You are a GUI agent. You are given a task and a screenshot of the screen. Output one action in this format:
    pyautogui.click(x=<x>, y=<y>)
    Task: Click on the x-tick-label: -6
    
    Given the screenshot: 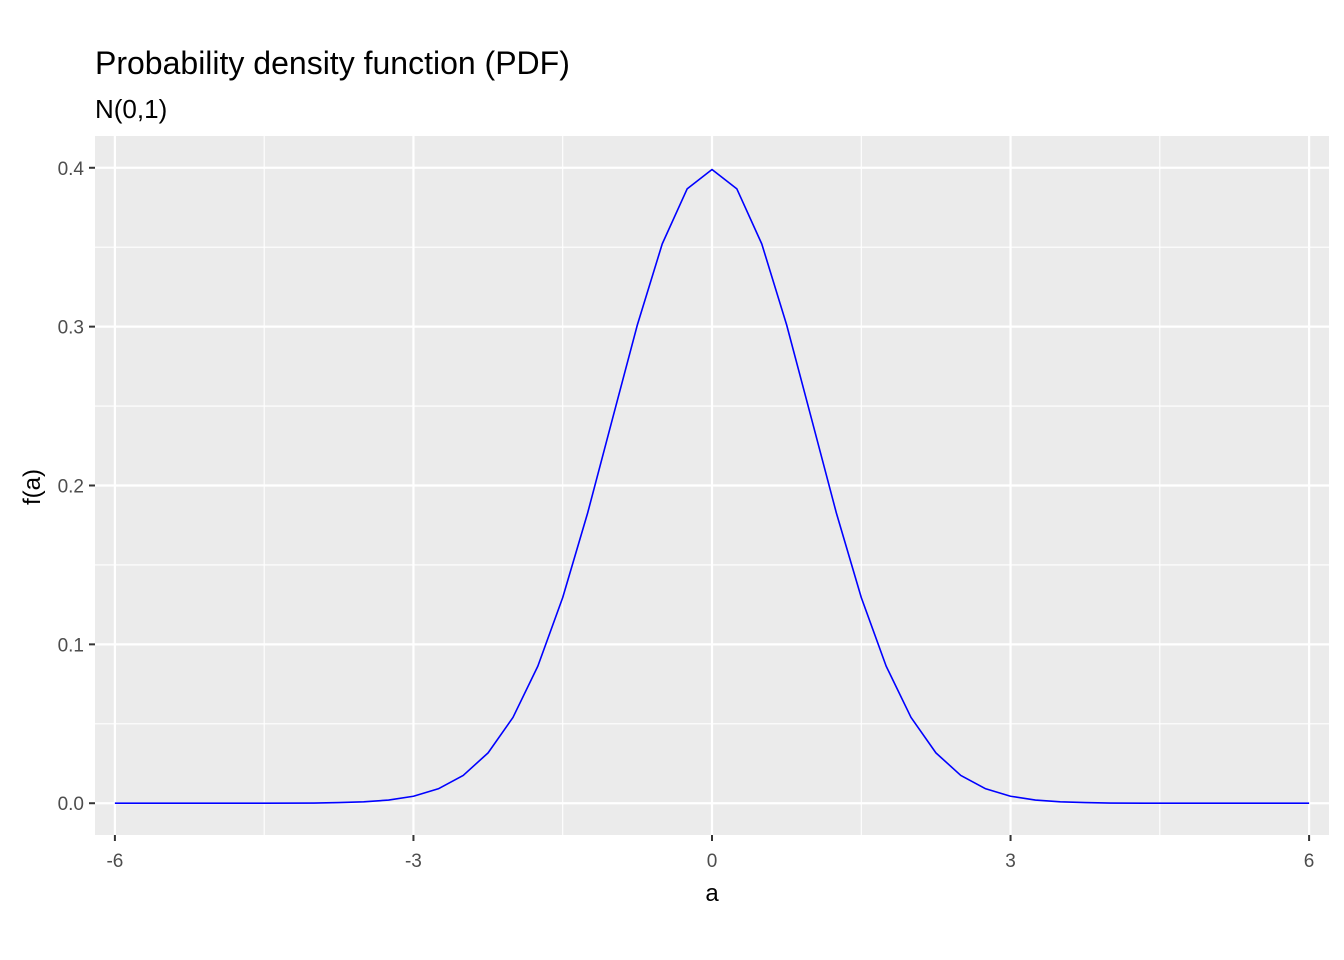 What is the action you would take?
    pyautogui.click(x=114, y=861)
    